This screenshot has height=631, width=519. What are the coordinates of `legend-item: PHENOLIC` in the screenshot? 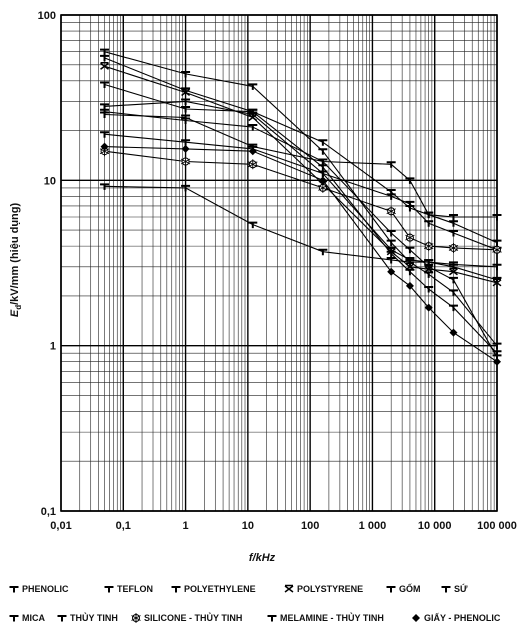 It's located at (39, 589).